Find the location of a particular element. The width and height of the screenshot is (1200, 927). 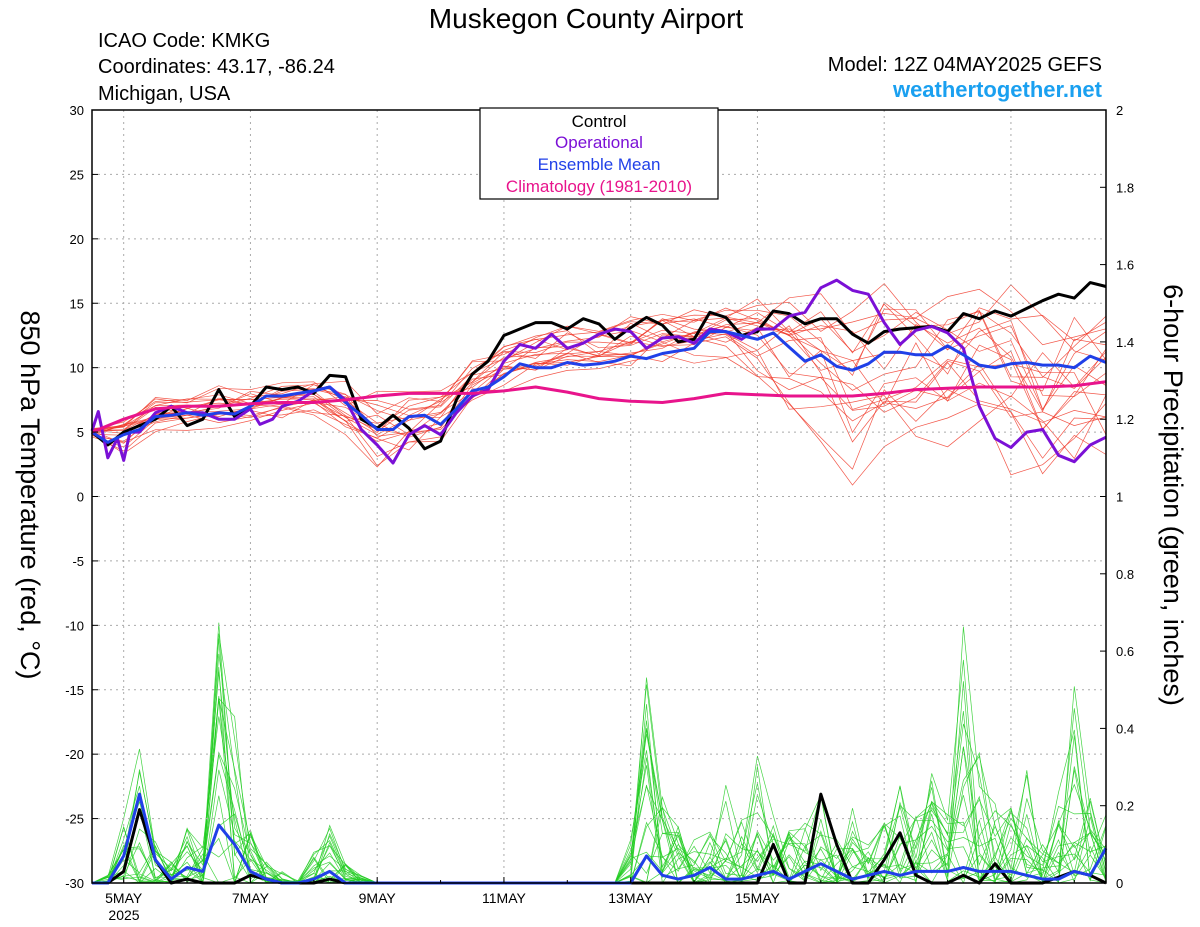

temp-ensemble-mean-line is located at coordinates (599, 387).